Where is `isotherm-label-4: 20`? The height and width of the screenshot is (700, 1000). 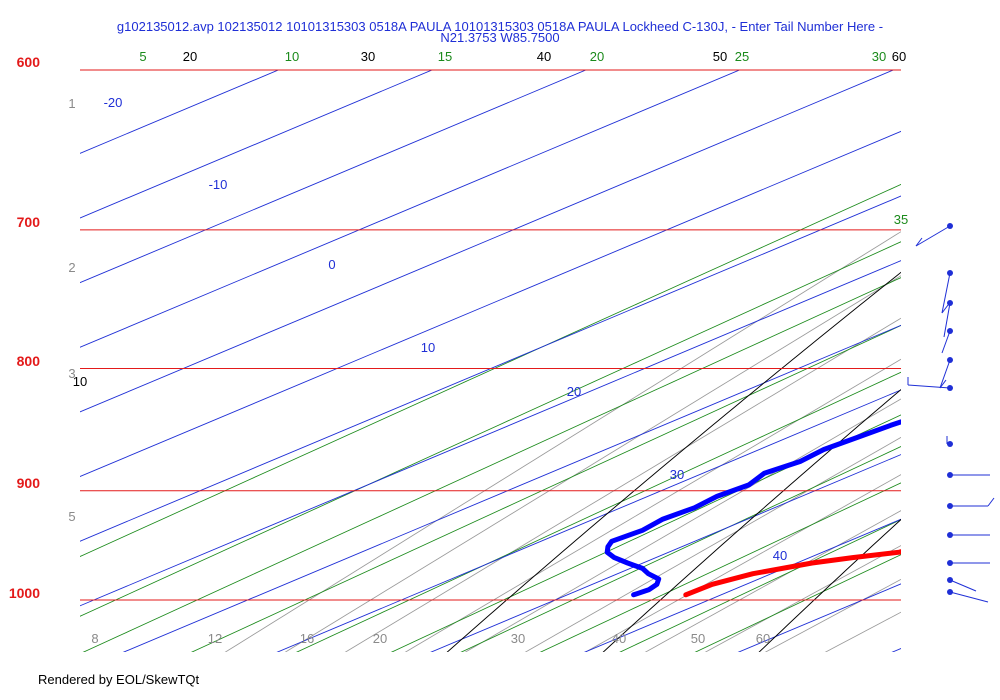
isotherm-label-4: 20 is located at coordinates (574, 391).